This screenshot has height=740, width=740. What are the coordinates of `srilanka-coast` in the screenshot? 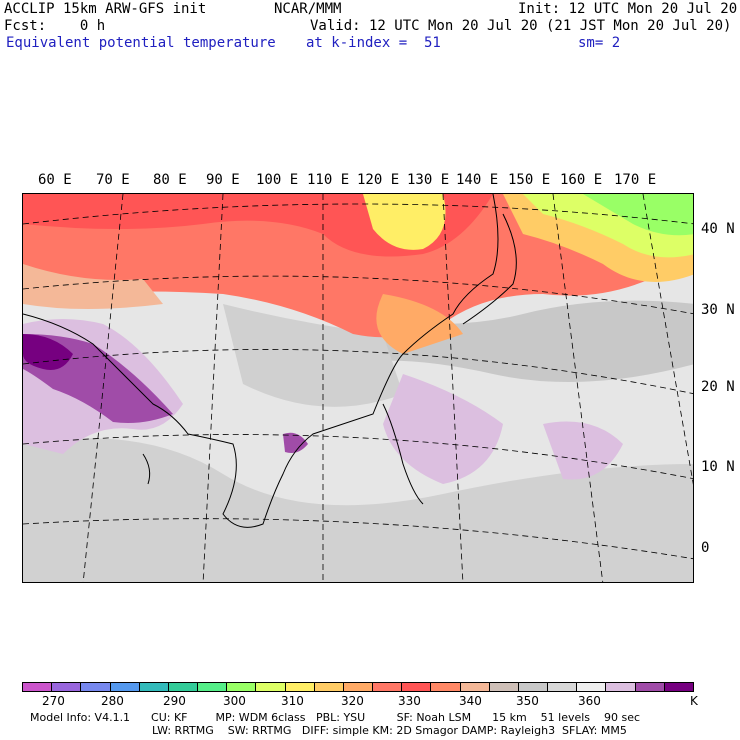 It's located at (146, 469).